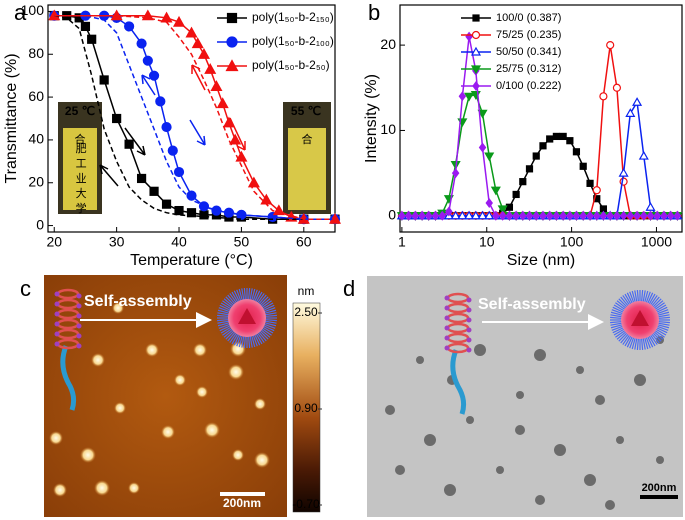  What do you see at coordinates (307, 139) in the screenshot?
I see `inset-label: 合` at bounding box center [307, 139].